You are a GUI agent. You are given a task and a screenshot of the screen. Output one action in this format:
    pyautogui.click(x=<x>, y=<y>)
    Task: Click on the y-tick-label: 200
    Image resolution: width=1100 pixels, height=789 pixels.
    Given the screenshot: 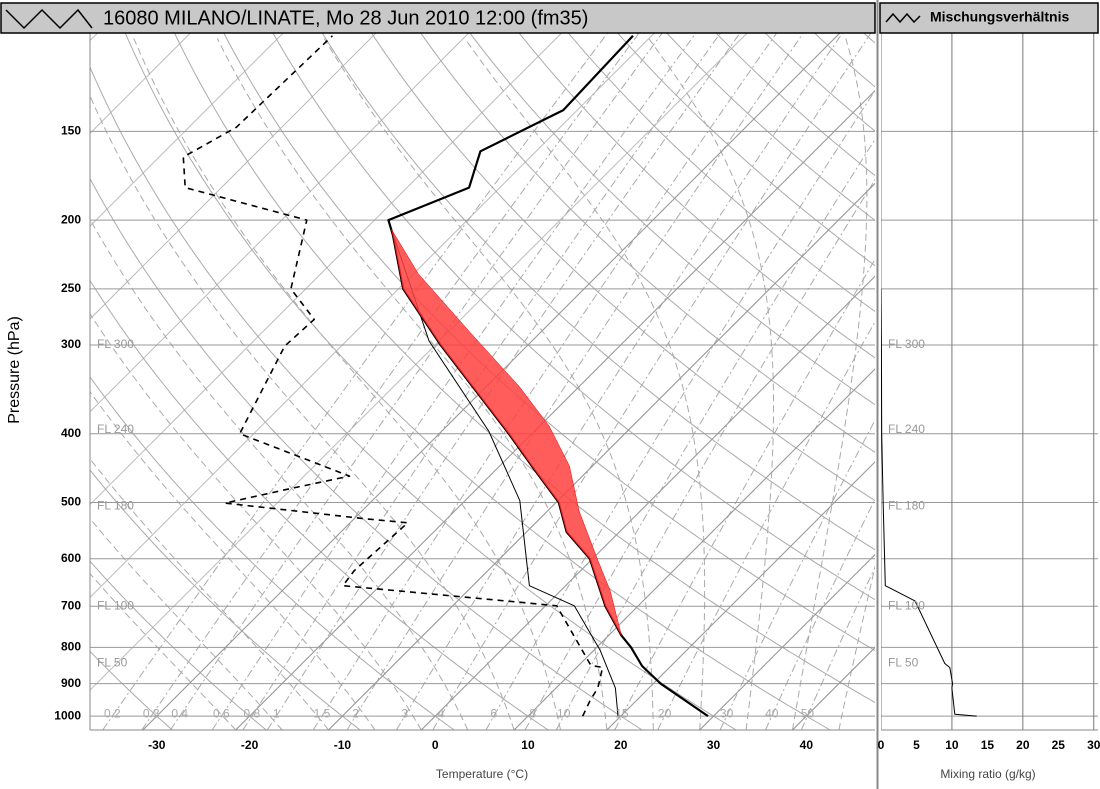 What is the action you would take?
    pyautogui.click(x=71, y=219)
    